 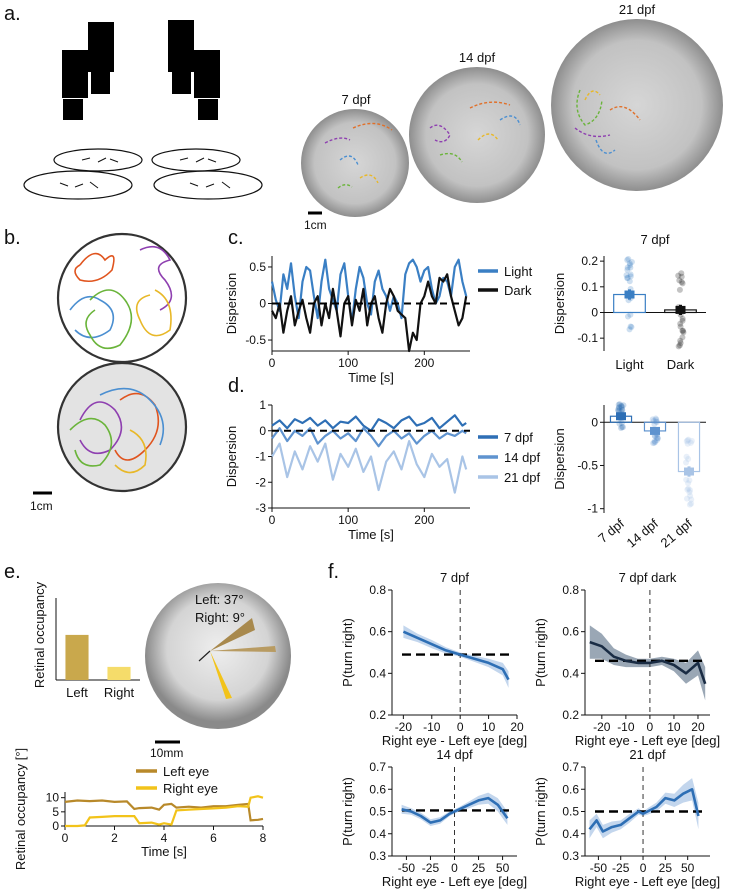 What do you see at coordinates (347, 811) in the screenshot?
I see `y-axis-label: P(turn right)` at bounding box center [347, 811].